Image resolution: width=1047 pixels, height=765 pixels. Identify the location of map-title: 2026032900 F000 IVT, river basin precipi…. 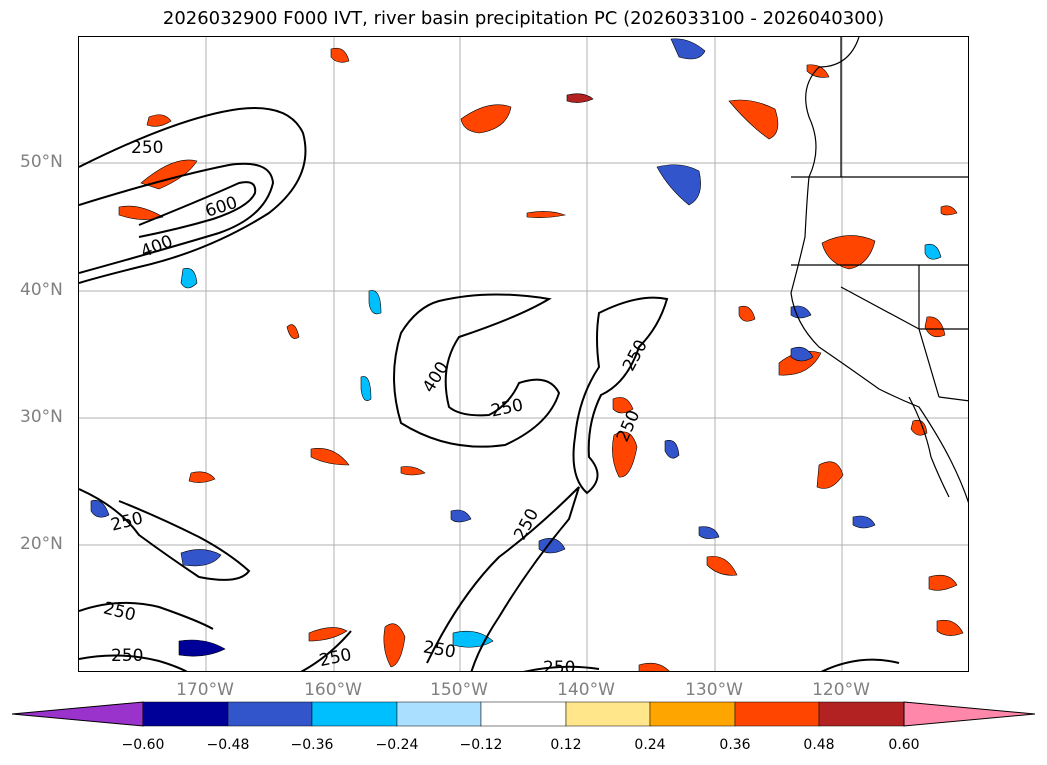
(523, 18).